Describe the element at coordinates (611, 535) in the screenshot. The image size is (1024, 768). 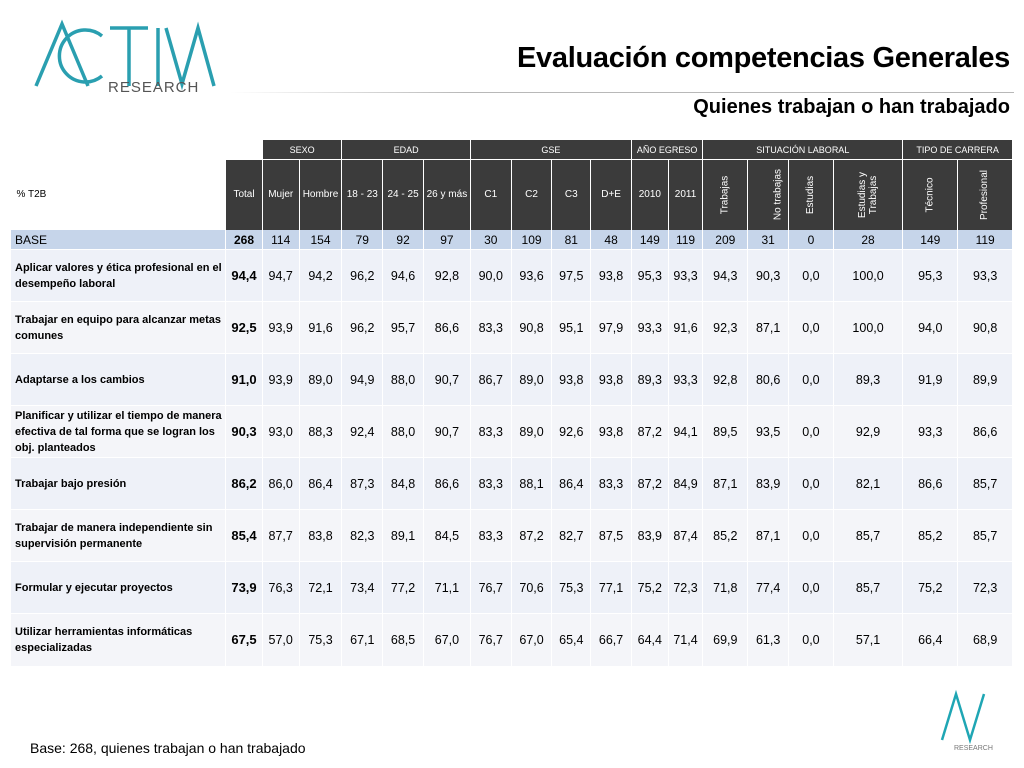
I see `table-cell: 87,5` at that location.